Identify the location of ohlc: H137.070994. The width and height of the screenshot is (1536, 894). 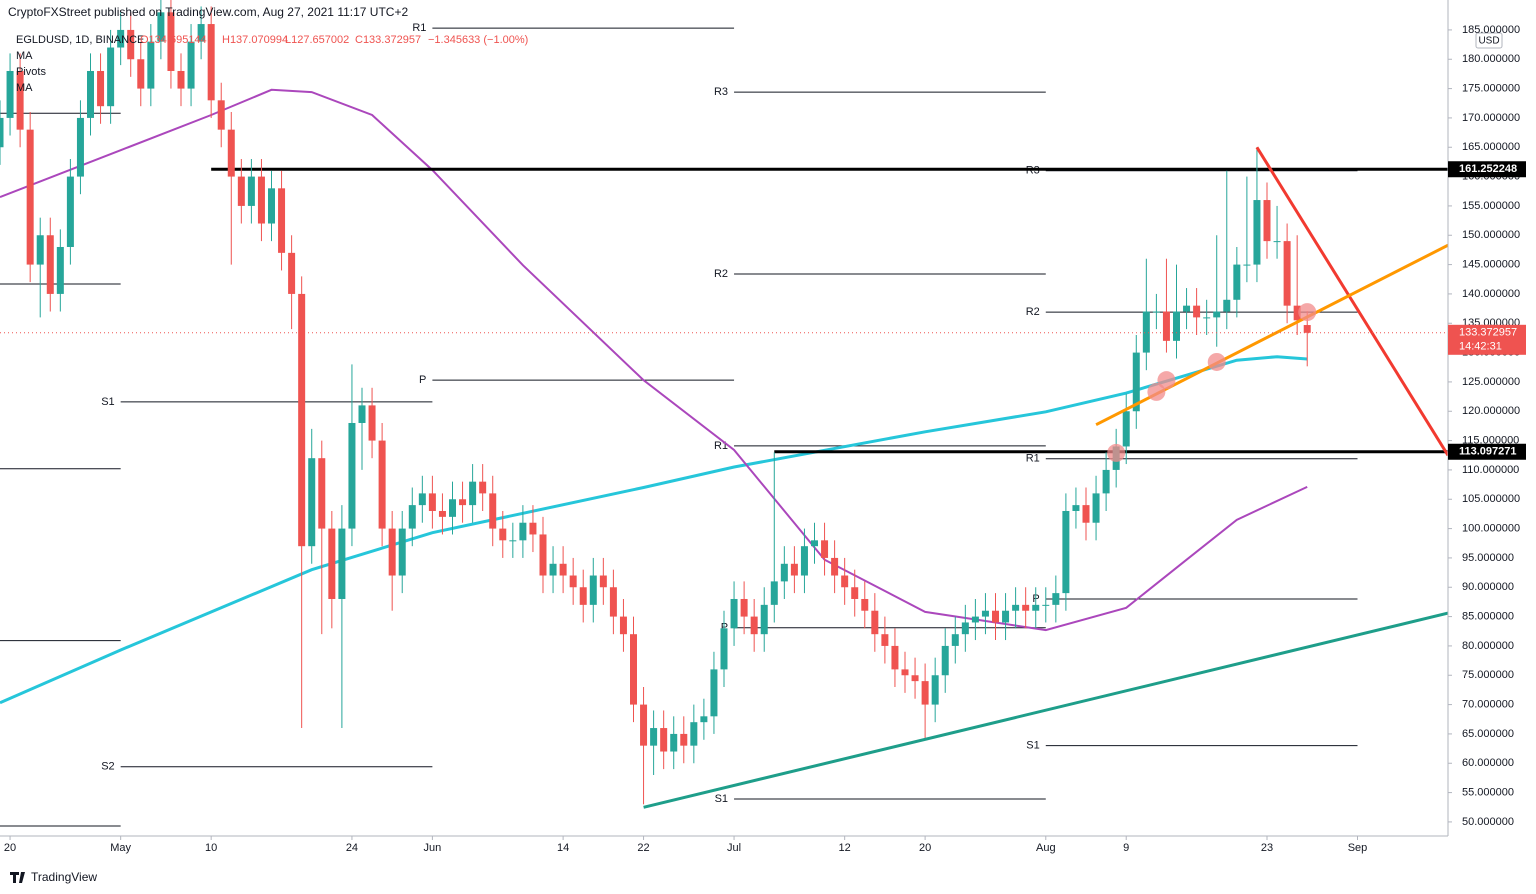
(255, 40).